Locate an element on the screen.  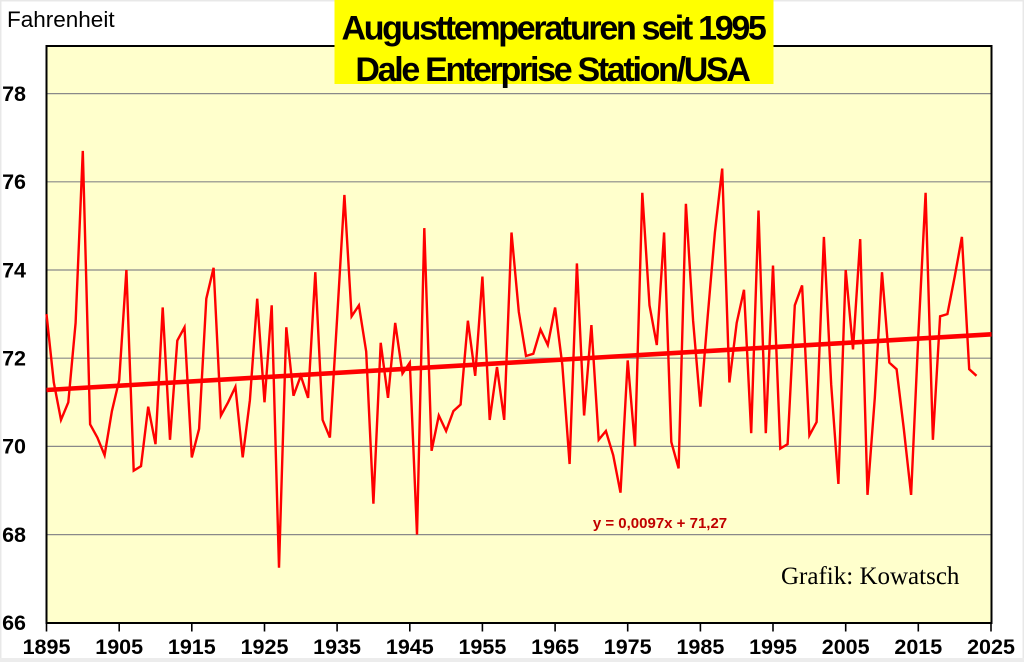
svg-text: Grafik: Kowatsch is located at coordinates (870, 576).